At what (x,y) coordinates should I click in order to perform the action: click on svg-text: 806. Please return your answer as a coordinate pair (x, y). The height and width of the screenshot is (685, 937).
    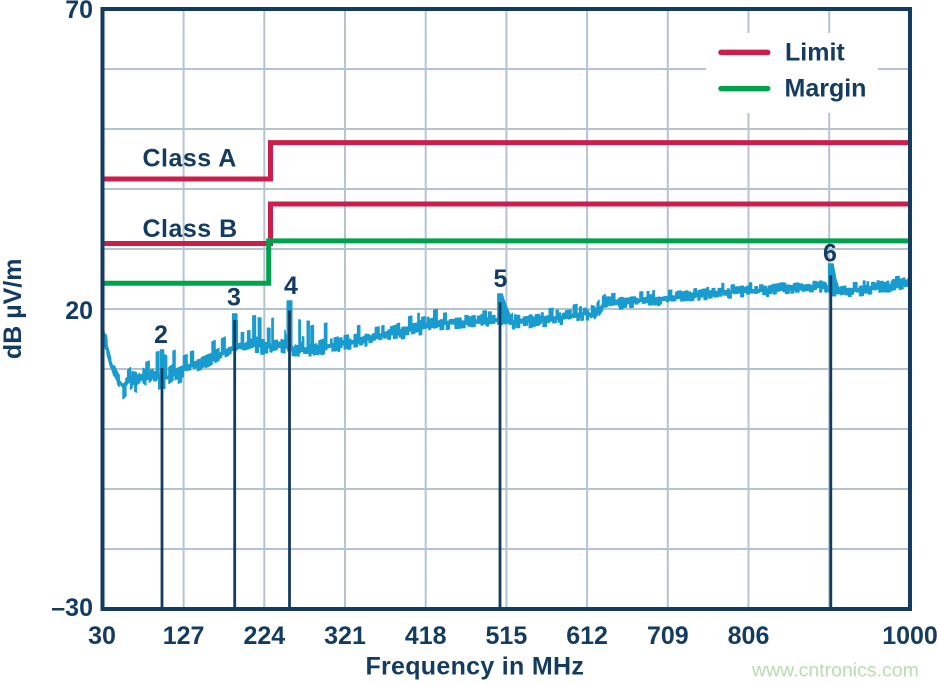
    Looking at the image, I should click on (749, 636).